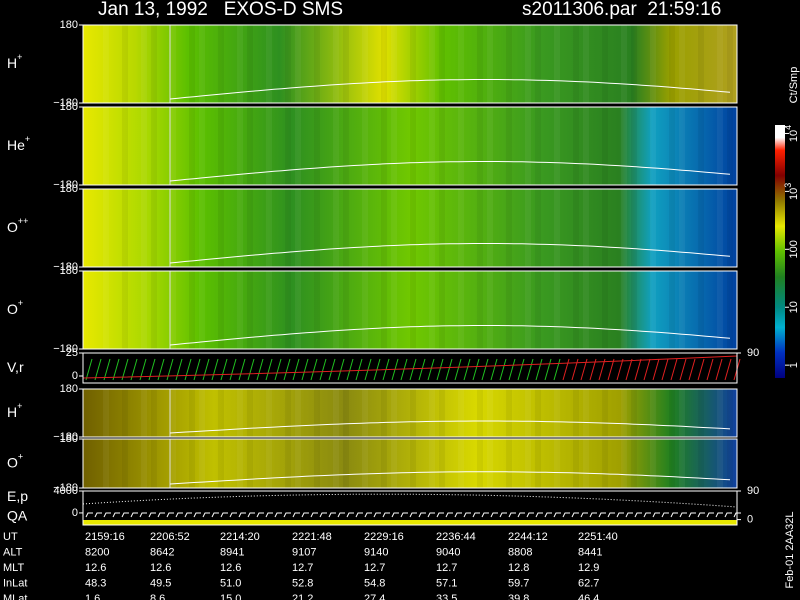 The image size is (800, 600). I want to click on table-cell: 54.8, so click(374, 583).